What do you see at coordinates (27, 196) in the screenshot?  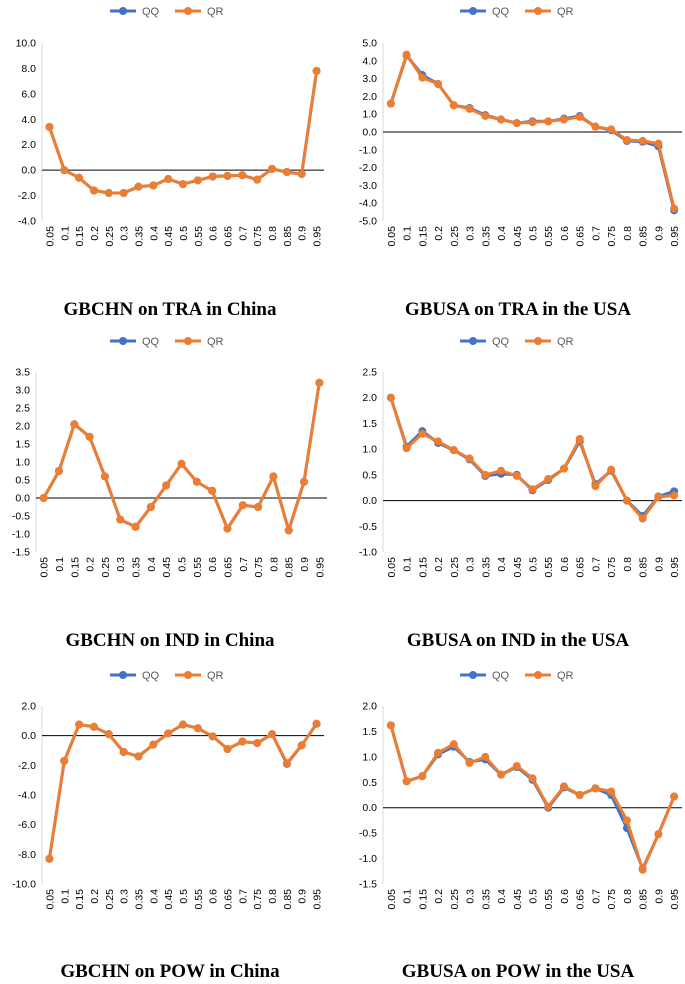 I see `y-tick-label: -2.0` at bounding box center [27, 196].